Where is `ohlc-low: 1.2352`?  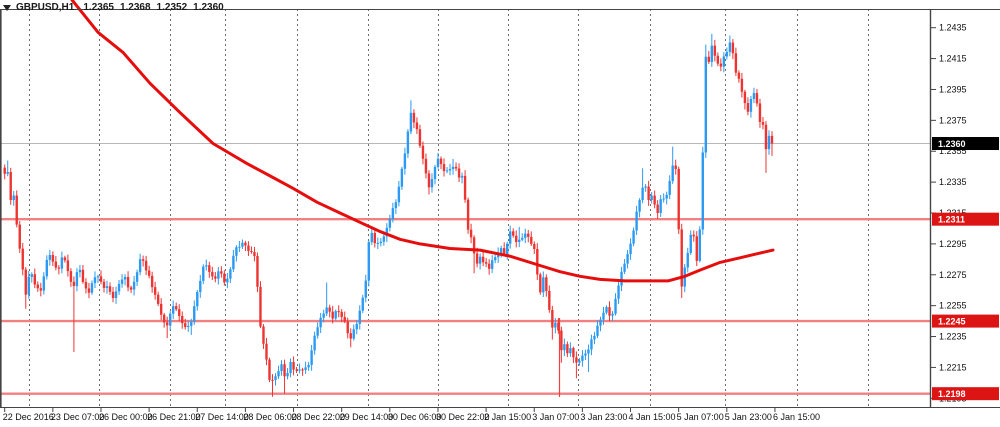
ohlc-low: 1.2352 is located at coordinates (172, 7).